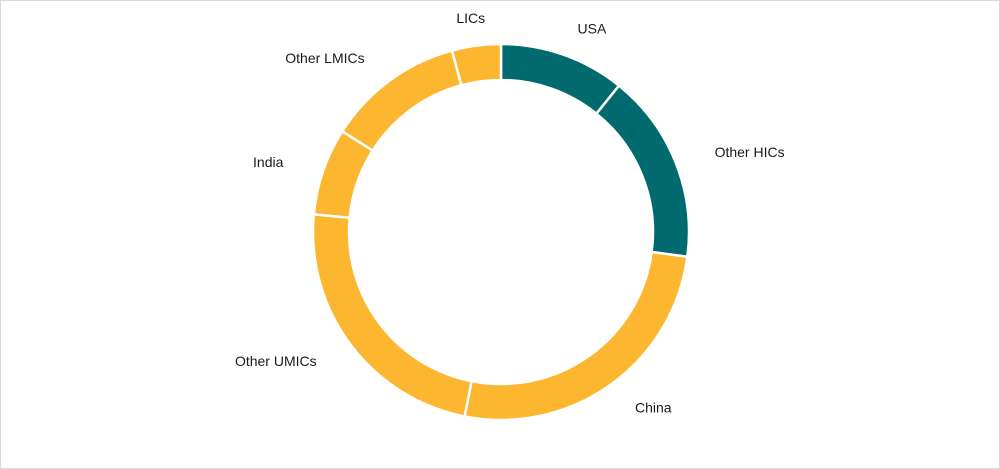 The height and width of the screenshot is (469, 1000). I want to click on label-usa: USA, so click(592, 28).